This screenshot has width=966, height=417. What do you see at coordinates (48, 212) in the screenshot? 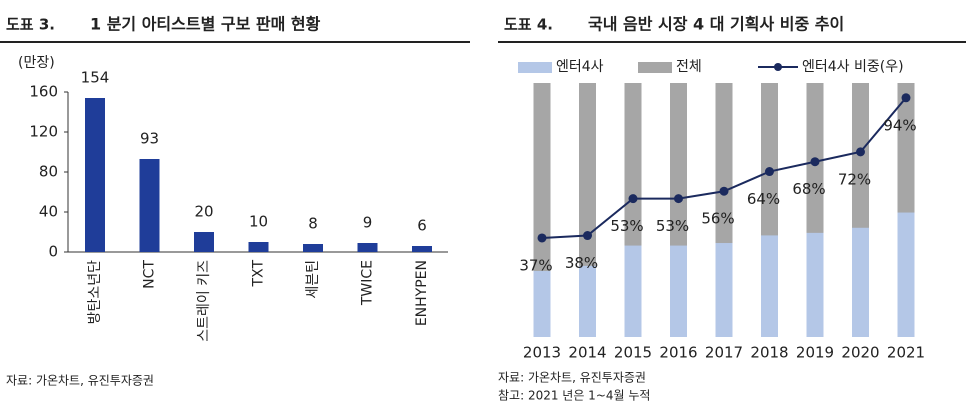
I see `y-tick-label: 40` at bounding box center [48, 212].